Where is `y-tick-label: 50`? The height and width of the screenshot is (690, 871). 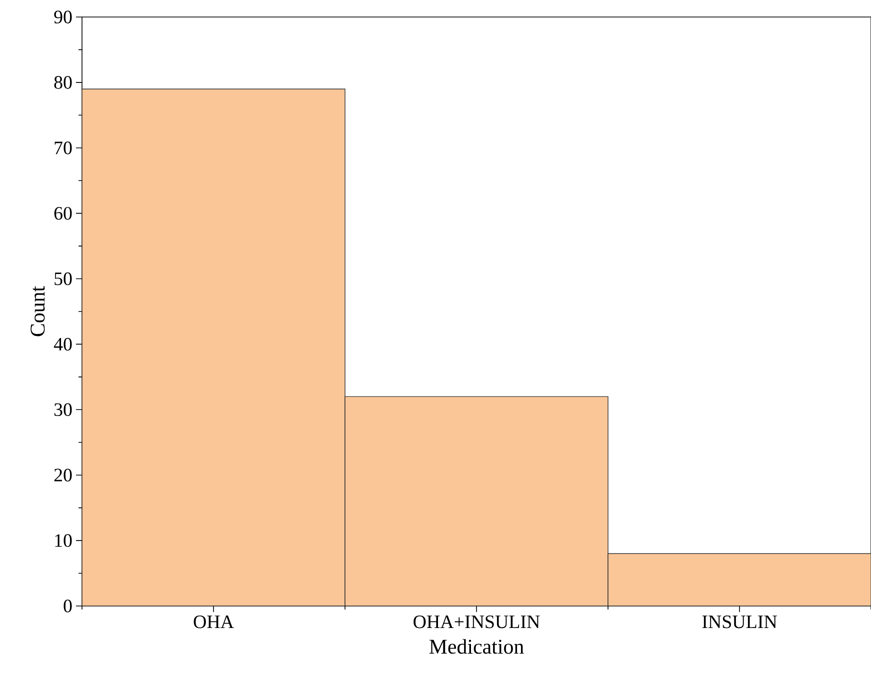
y-tick-label: 50 is located at coordinates (63, 279).